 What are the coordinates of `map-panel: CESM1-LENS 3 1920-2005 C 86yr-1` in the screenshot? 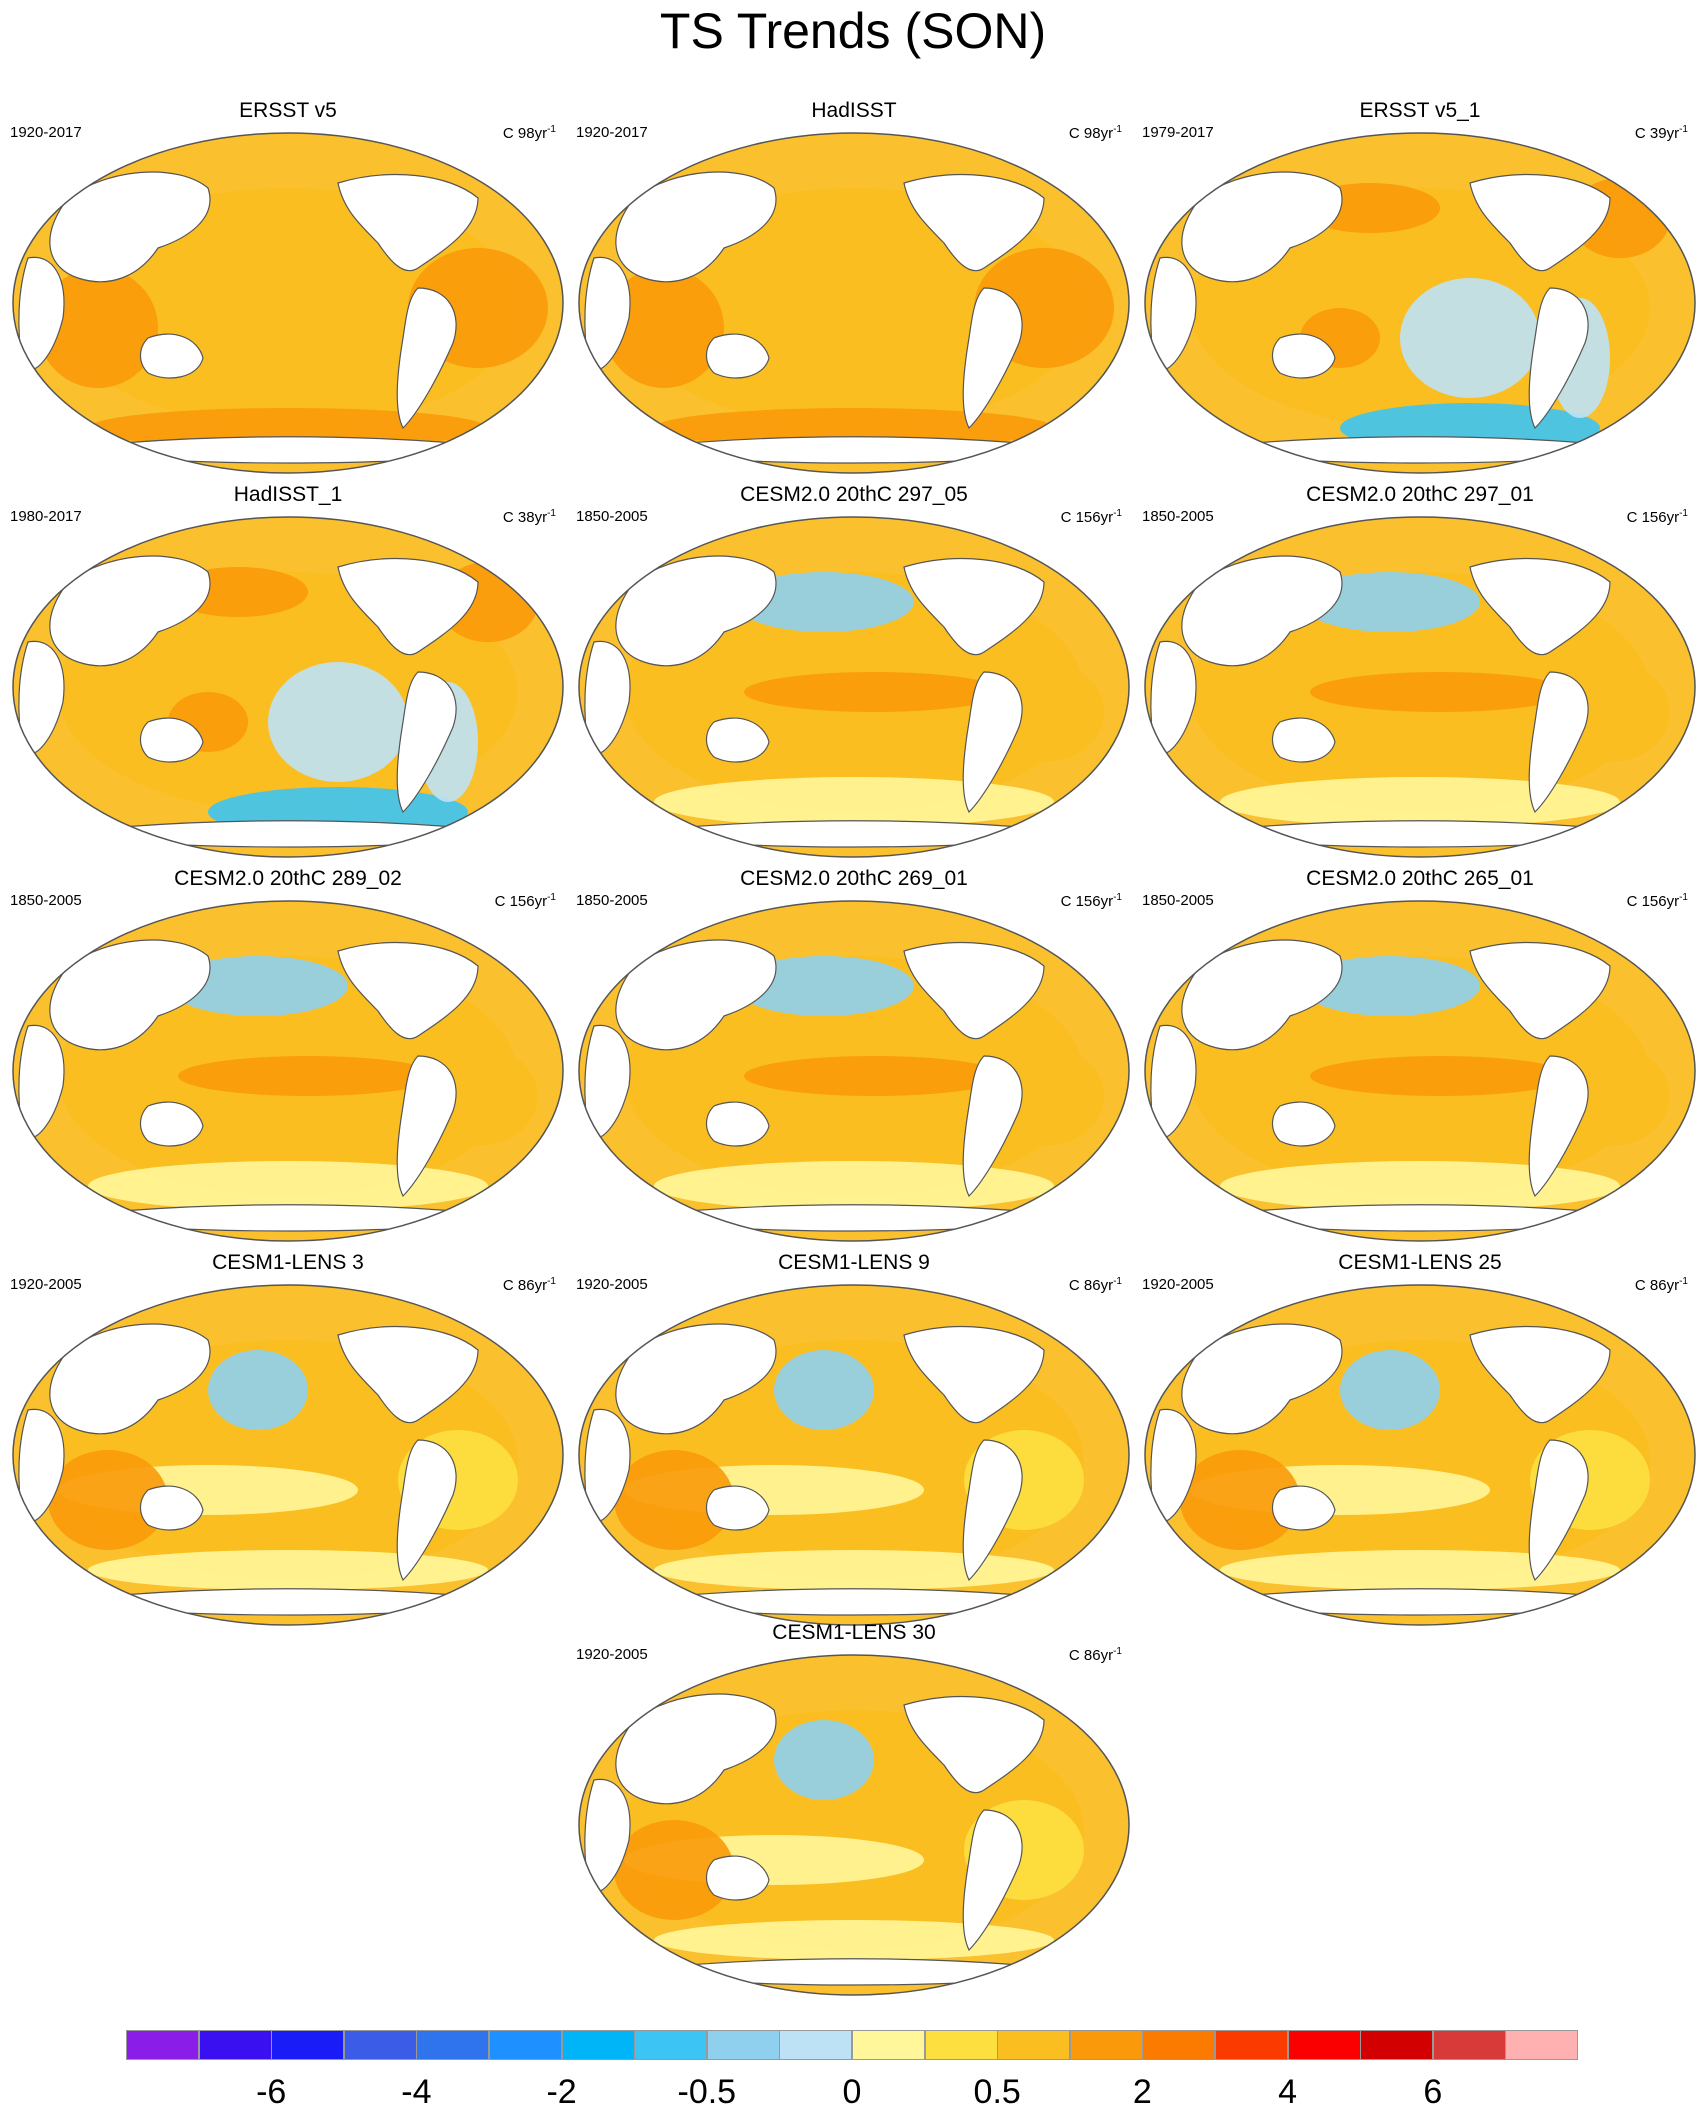 It's located at (288, 1440).